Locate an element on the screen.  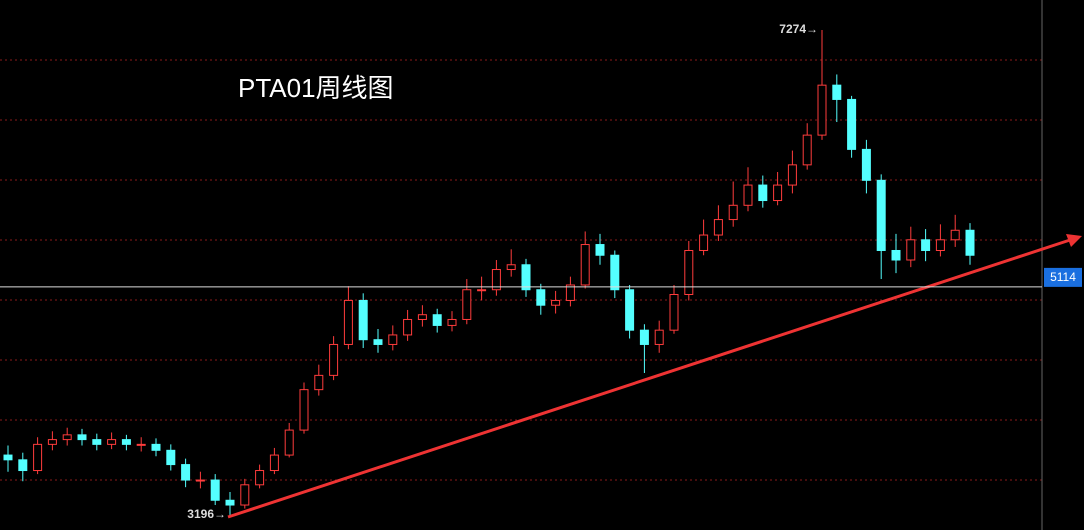
chart-title: PTA01周线图 is located at coordinates (316, 88).